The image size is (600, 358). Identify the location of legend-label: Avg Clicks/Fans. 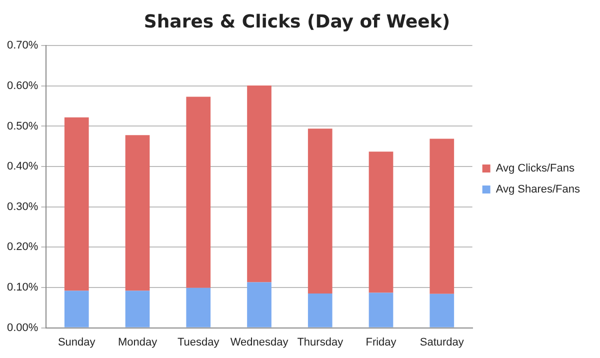
(535, 168).